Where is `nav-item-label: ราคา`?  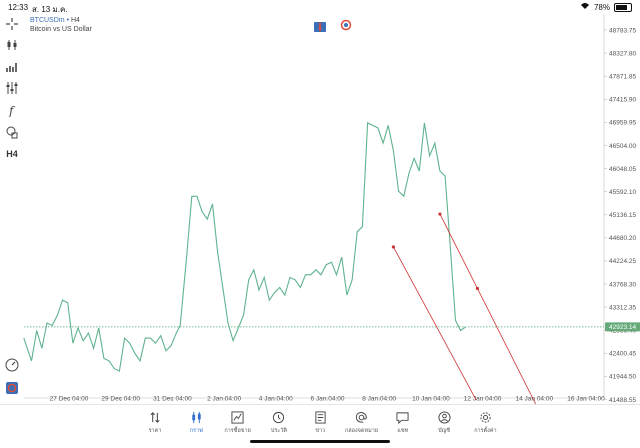
nav-item-label: ราคา is located at coordinates (155, 431).